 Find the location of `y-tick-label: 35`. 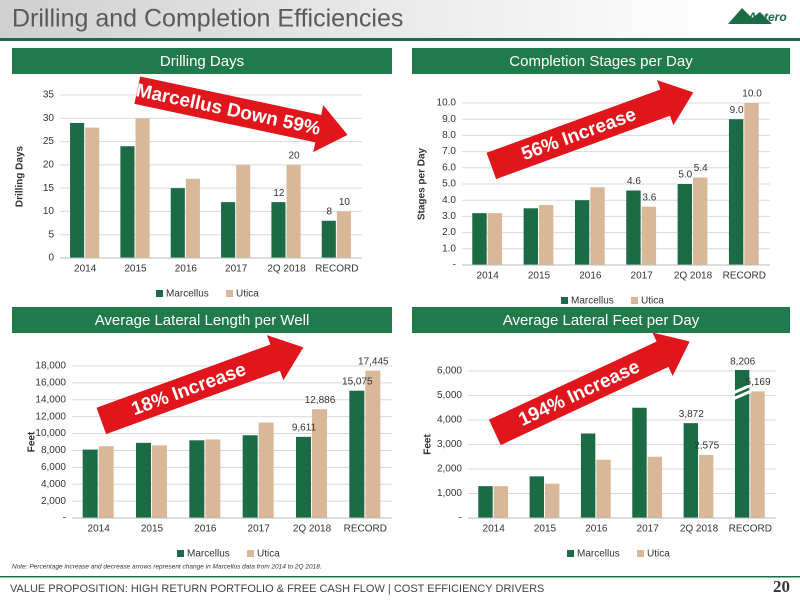

y-tick-label: 35 is located at coordinates (49, 95).